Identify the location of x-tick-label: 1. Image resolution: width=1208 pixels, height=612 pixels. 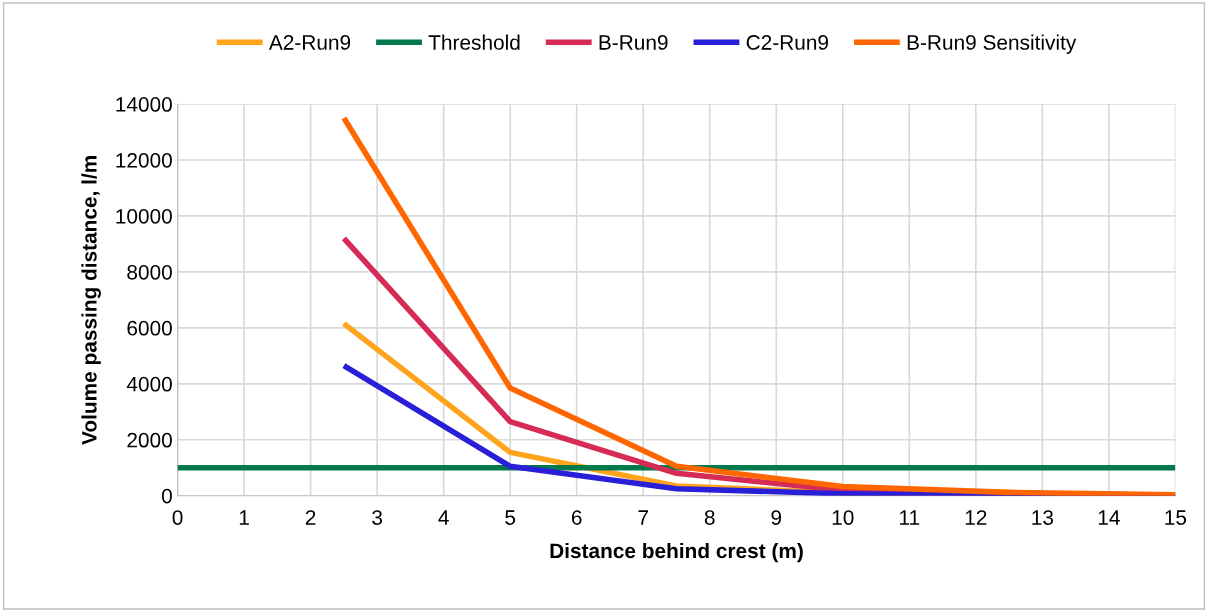
(244, 517).